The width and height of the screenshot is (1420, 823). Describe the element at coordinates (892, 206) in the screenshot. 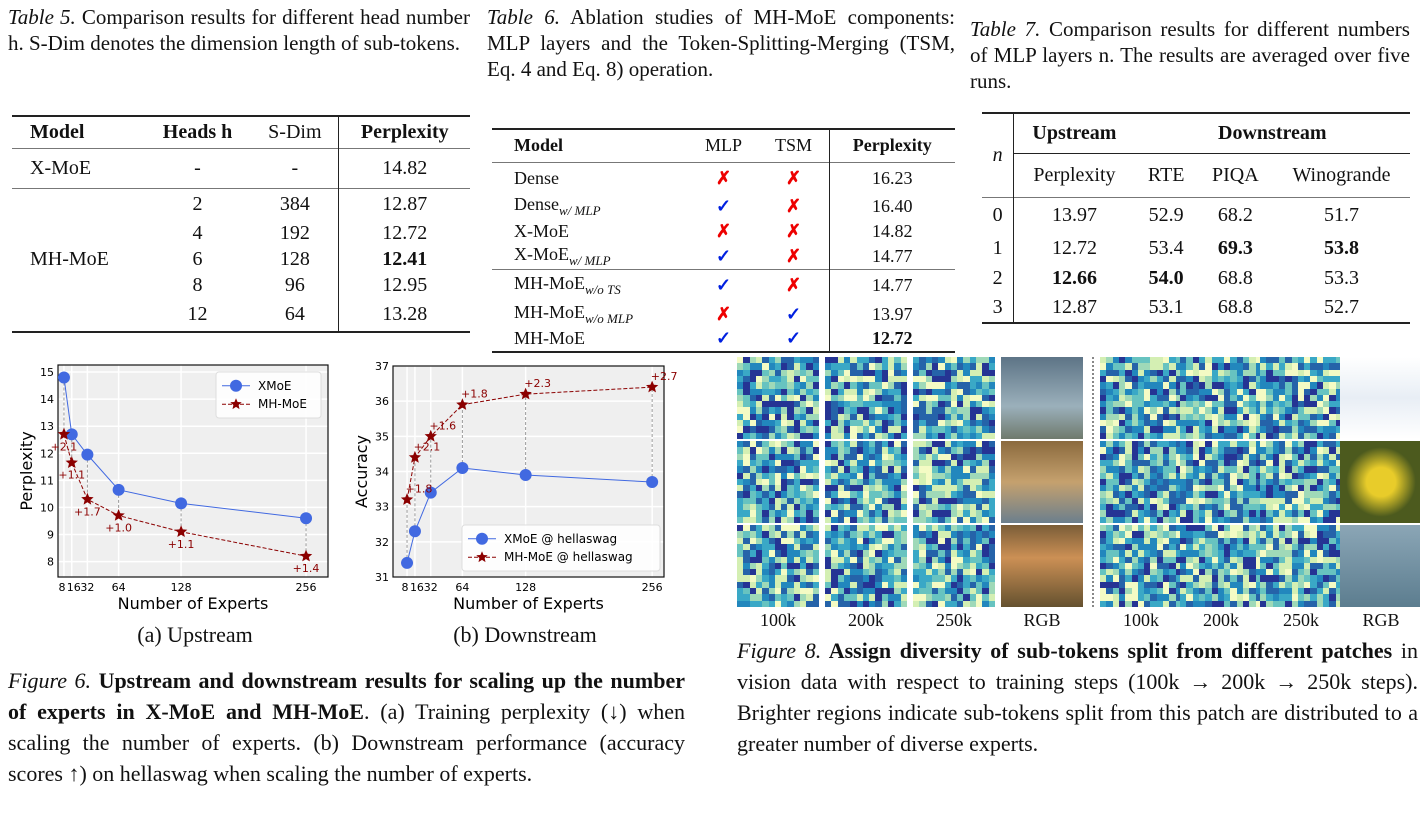

I see `cell: 16.40` at that location.